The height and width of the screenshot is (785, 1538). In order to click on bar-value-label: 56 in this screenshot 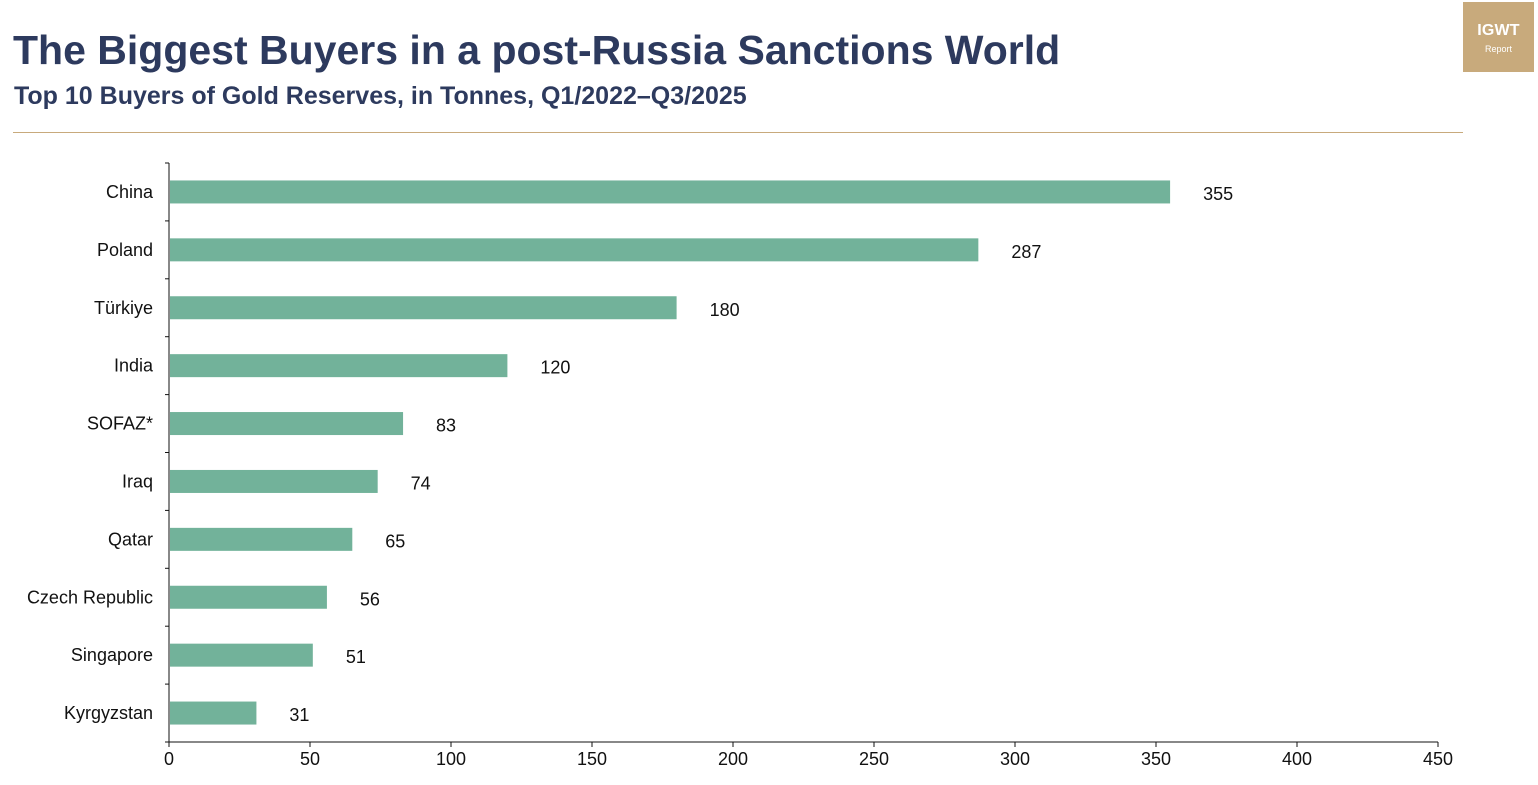, I will do `click(370, 599)`.